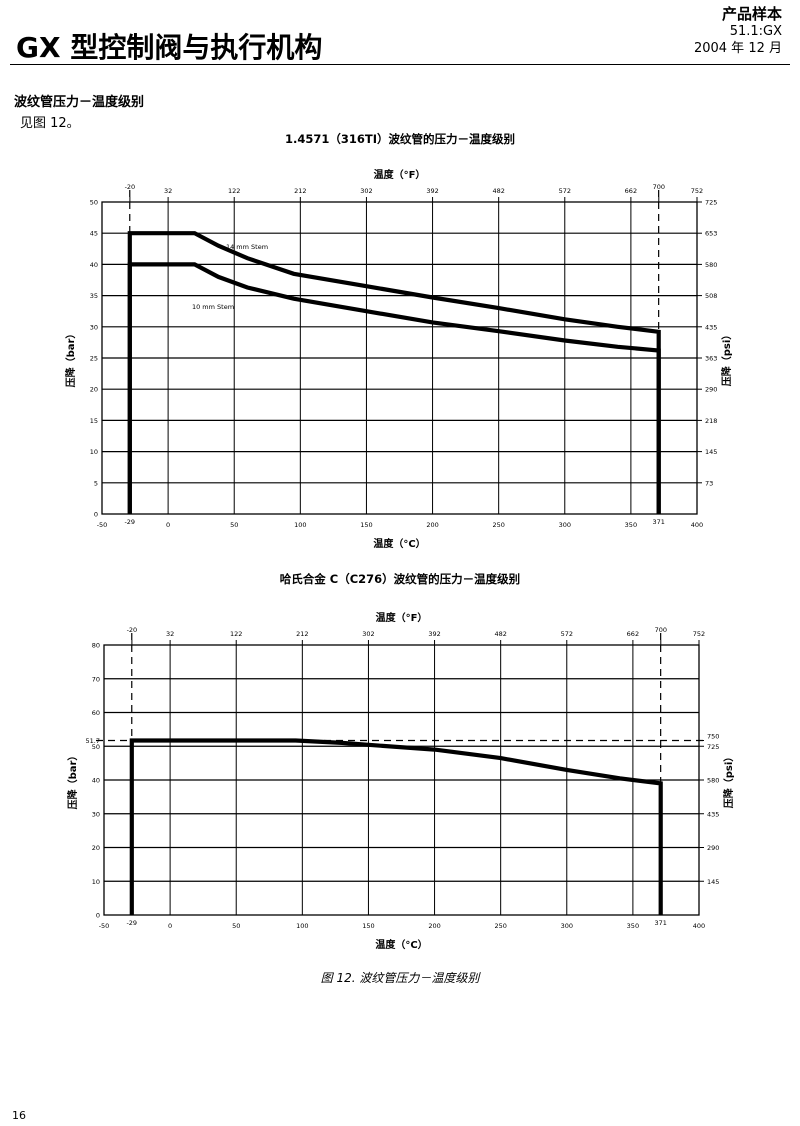 This screenshot has height=1126, width=800. Describe the element at coordinates (70, 358) in the screenshot. I see `chart-1-y-axis-title: 压降（bar）` at that location.